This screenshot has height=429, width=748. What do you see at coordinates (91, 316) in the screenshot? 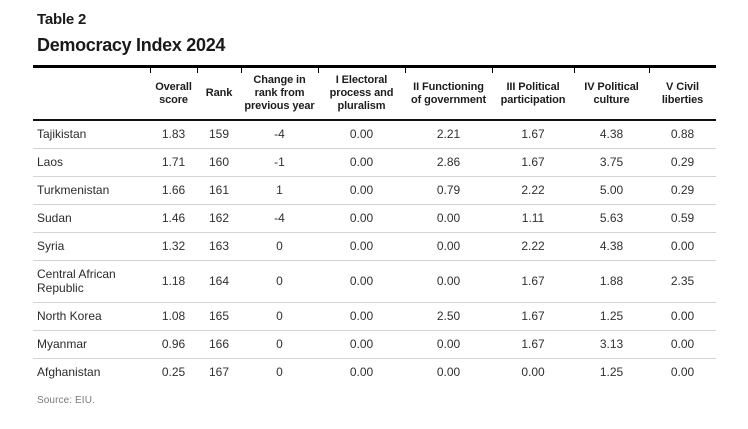
I see `country-cell: North Korea` at bounding box center [91, 316].